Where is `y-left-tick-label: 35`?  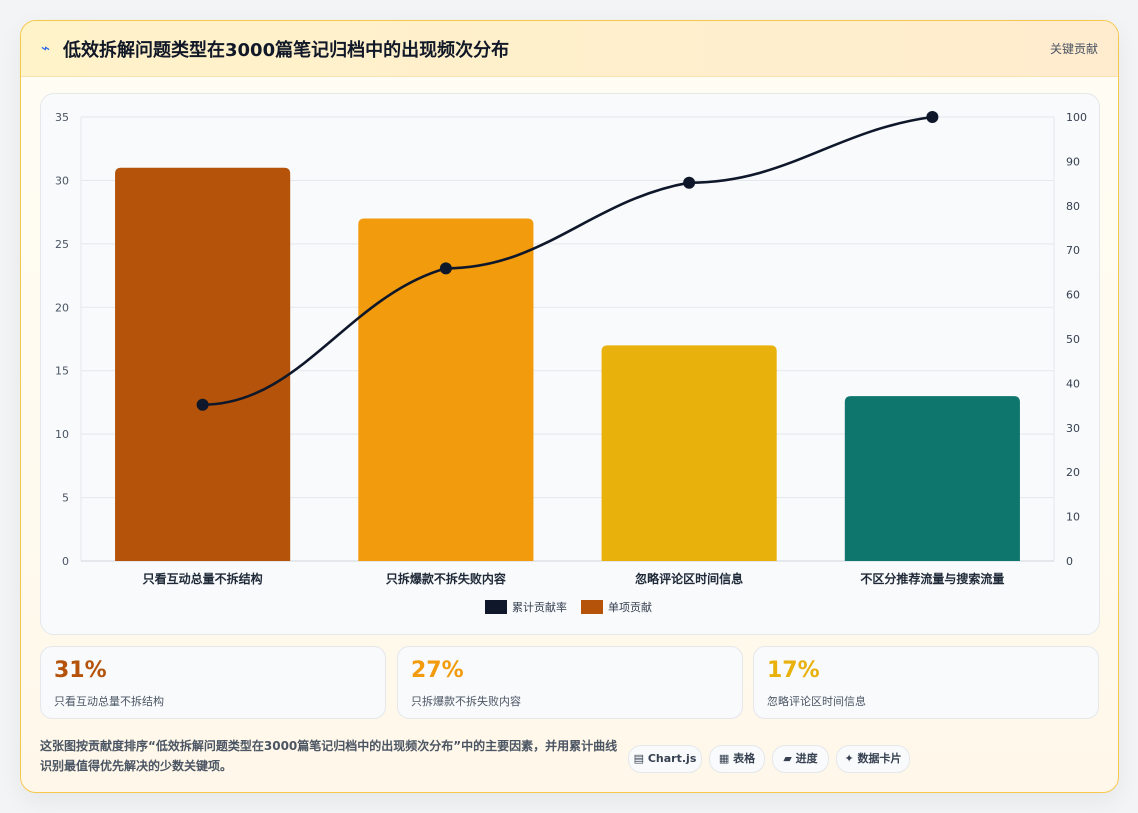 y-left-tick-label: 35 is located at coordinates (62, 117).